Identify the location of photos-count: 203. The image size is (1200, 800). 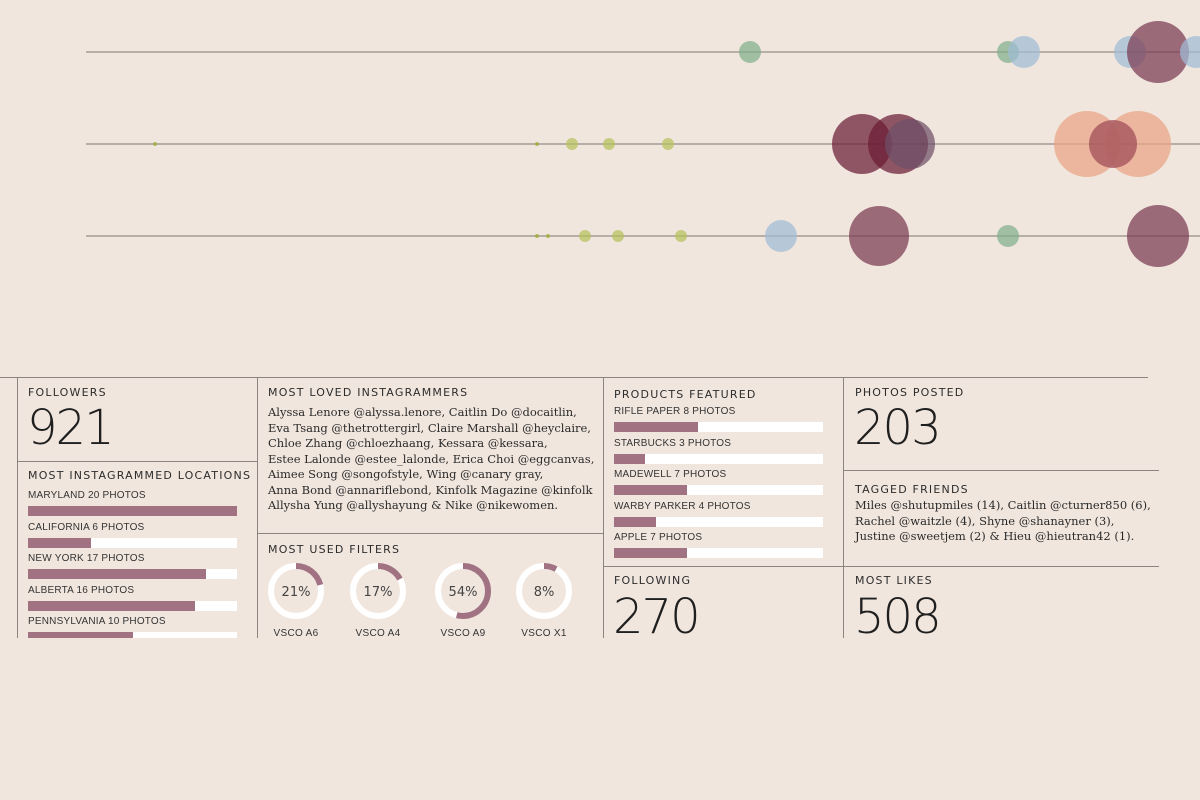
(898, 428).